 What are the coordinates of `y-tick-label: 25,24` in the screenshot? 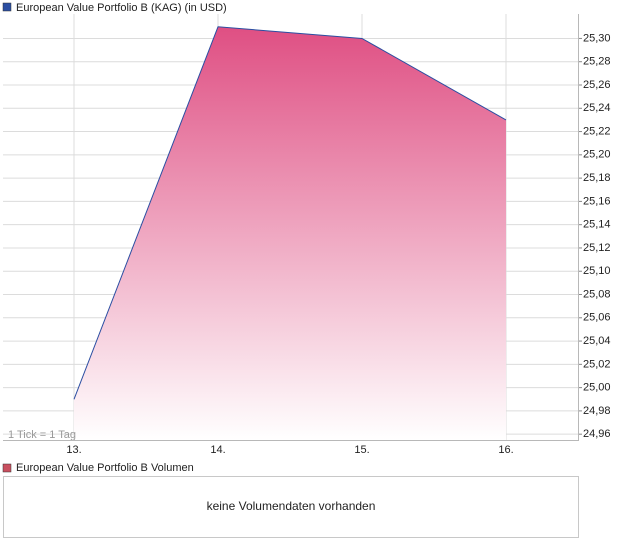 It's located at (597, 108).